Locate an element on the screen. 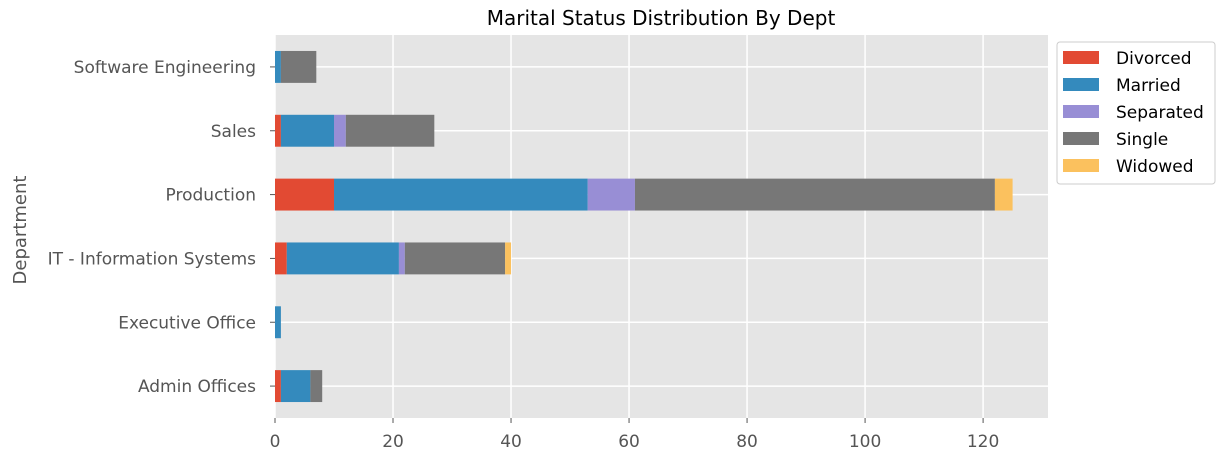  y-tick-label: Production is located at coordinates (211, 196).